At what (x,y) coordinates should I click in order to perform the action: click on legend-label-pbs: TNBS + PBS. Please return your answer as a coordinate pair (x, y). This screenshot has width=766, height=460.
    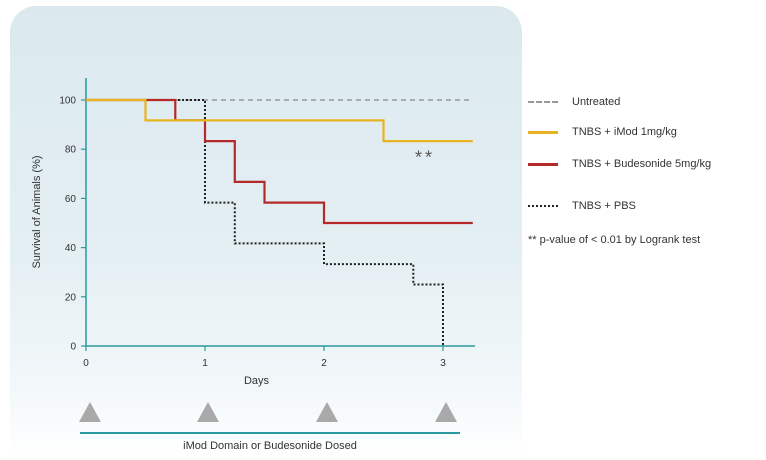
    Looking at the image, I should click on (604, 206).